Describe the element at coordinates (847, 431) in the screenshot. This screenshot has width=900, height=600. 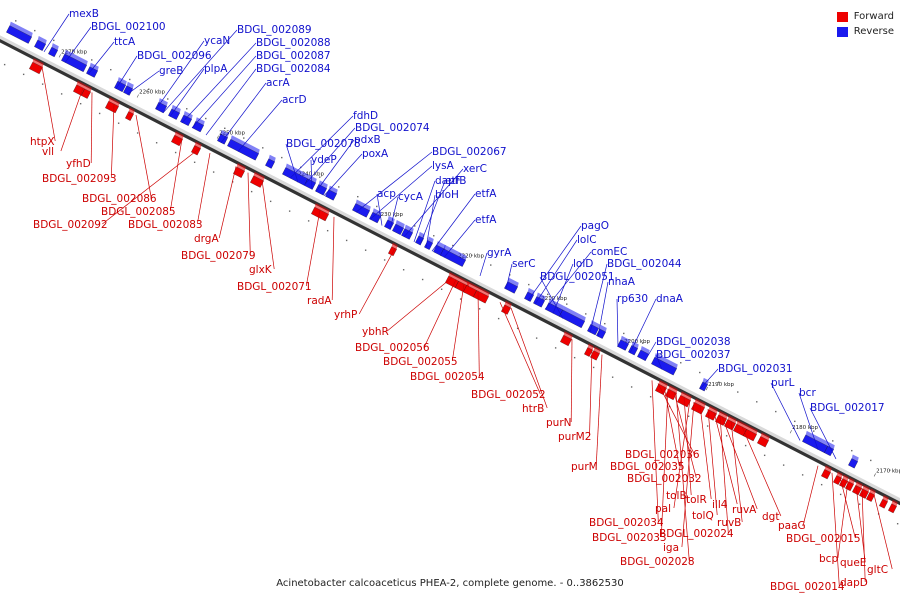
I see `reverse-gene-label: BDGL_002017` at that location.